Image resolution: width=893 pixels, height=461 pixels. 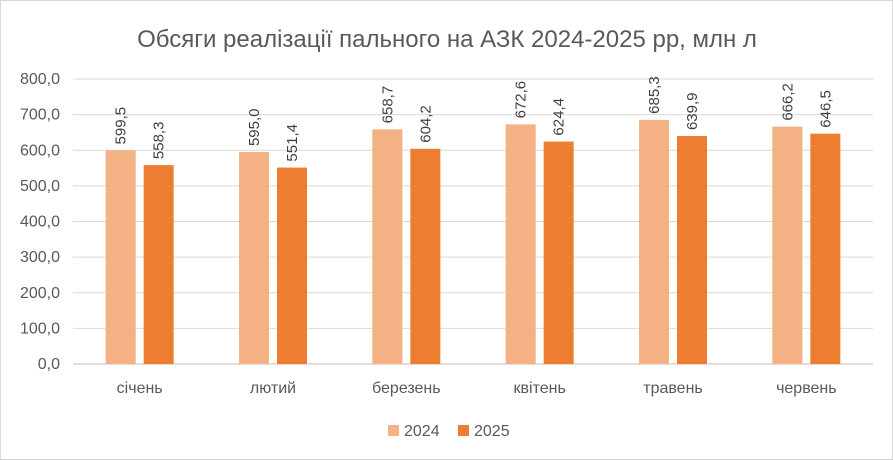 I want to click on category-label: червень, so click(x=806, y=388).